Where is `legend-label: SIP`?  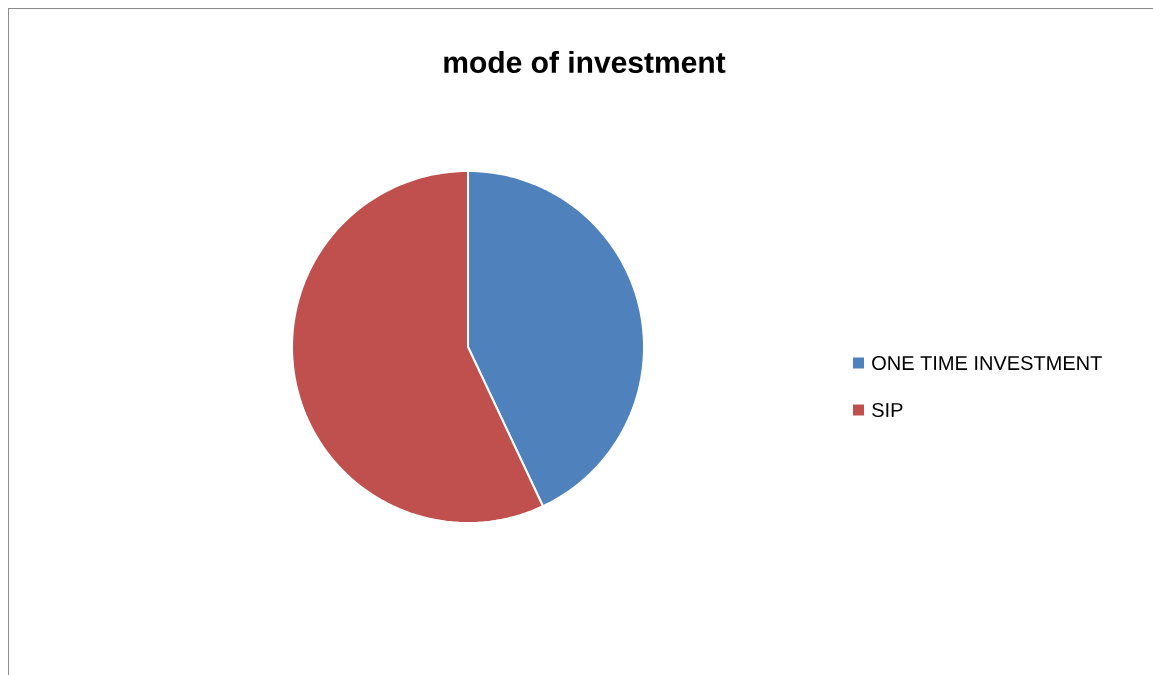 legend-label: SIP is located at coordinates (887, 410).